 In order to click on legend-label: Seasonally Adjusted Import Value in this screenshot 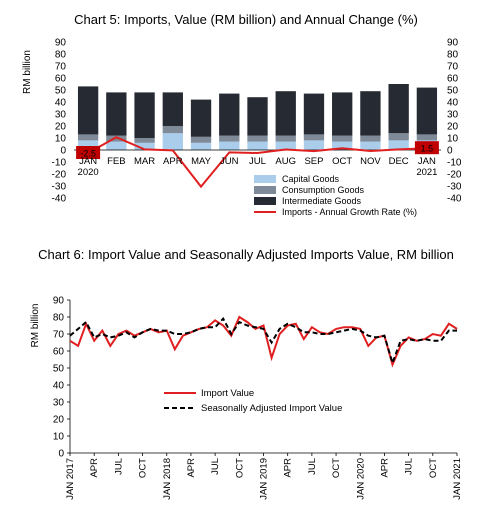, I will do `click(271, 408)`.